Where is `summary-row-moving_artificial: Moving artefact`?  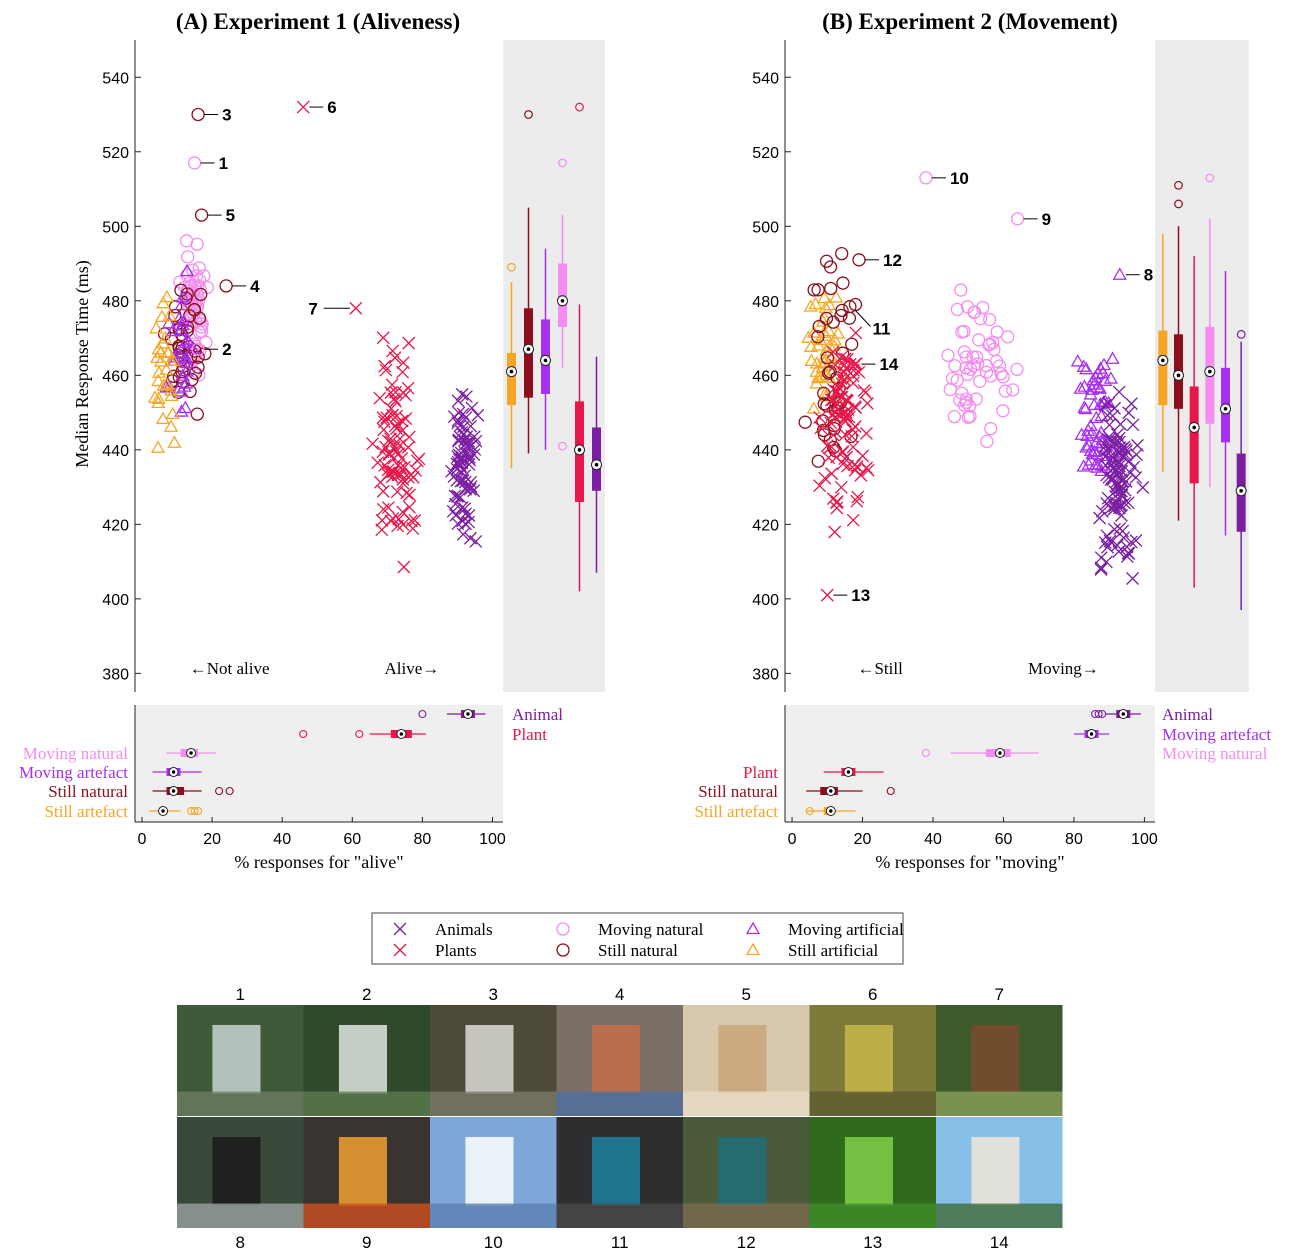
summary-row-moving_artificial: Moving artefact is located at coordinates (1172, 734).